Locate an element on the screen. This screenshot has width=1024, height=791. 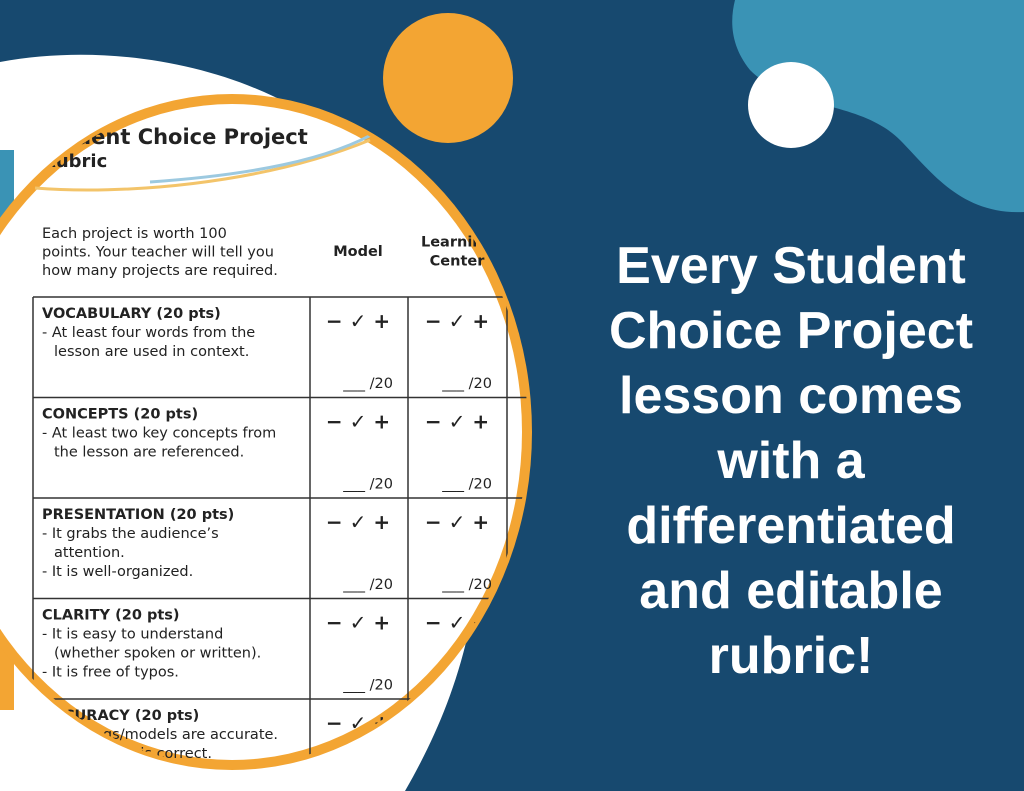
headline-line: and editable is located at coordinates (790, 591).